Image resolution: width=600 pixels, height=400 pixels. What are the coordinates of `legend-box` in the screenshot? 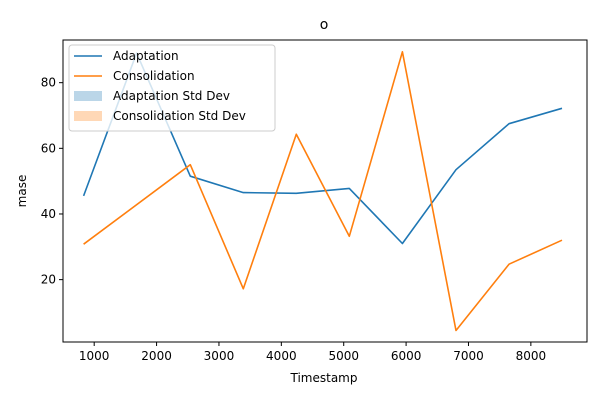 It's located at (172, 88).